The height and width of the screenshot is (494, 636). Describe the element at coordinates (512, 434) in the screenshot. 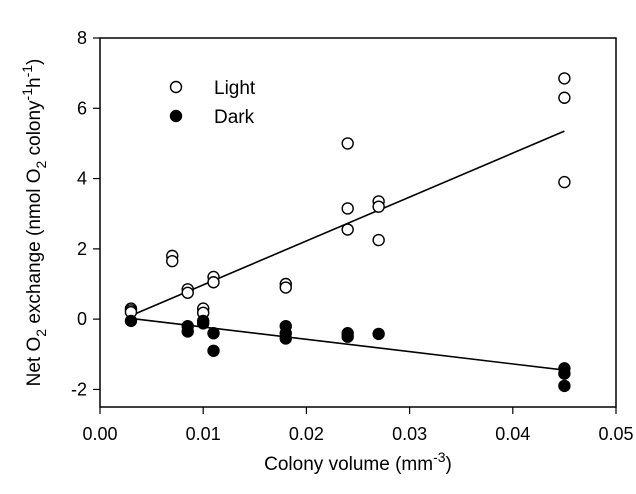

I see `x-tick-label: 0.04` at that location.